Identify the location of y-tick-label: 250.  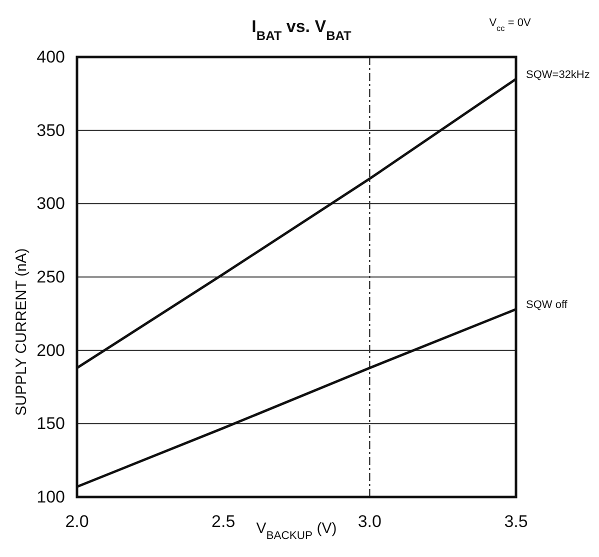
(50, 276).